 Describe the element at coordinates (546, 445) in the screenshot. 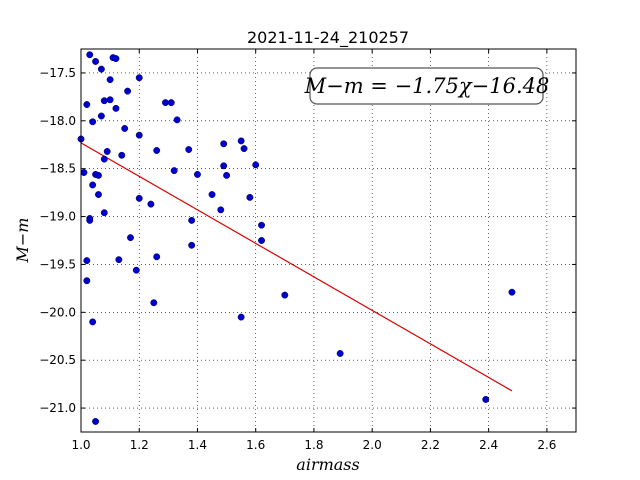

I see `x-tick-label: 2.6` at that location.